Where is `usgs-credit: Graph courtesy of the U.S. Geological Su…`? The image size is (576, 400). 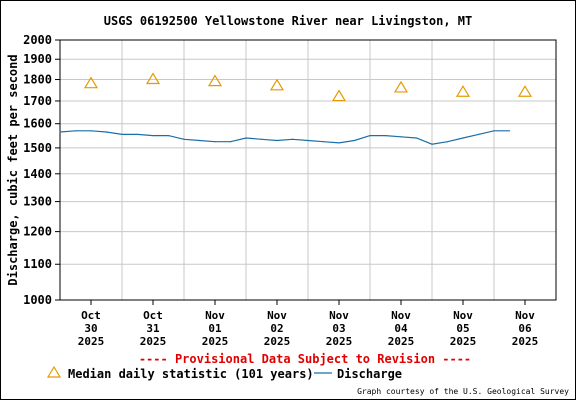 usgs-credit: Graph courtesy of the U.S. Geological Su… is located at coordinates (463, 391).